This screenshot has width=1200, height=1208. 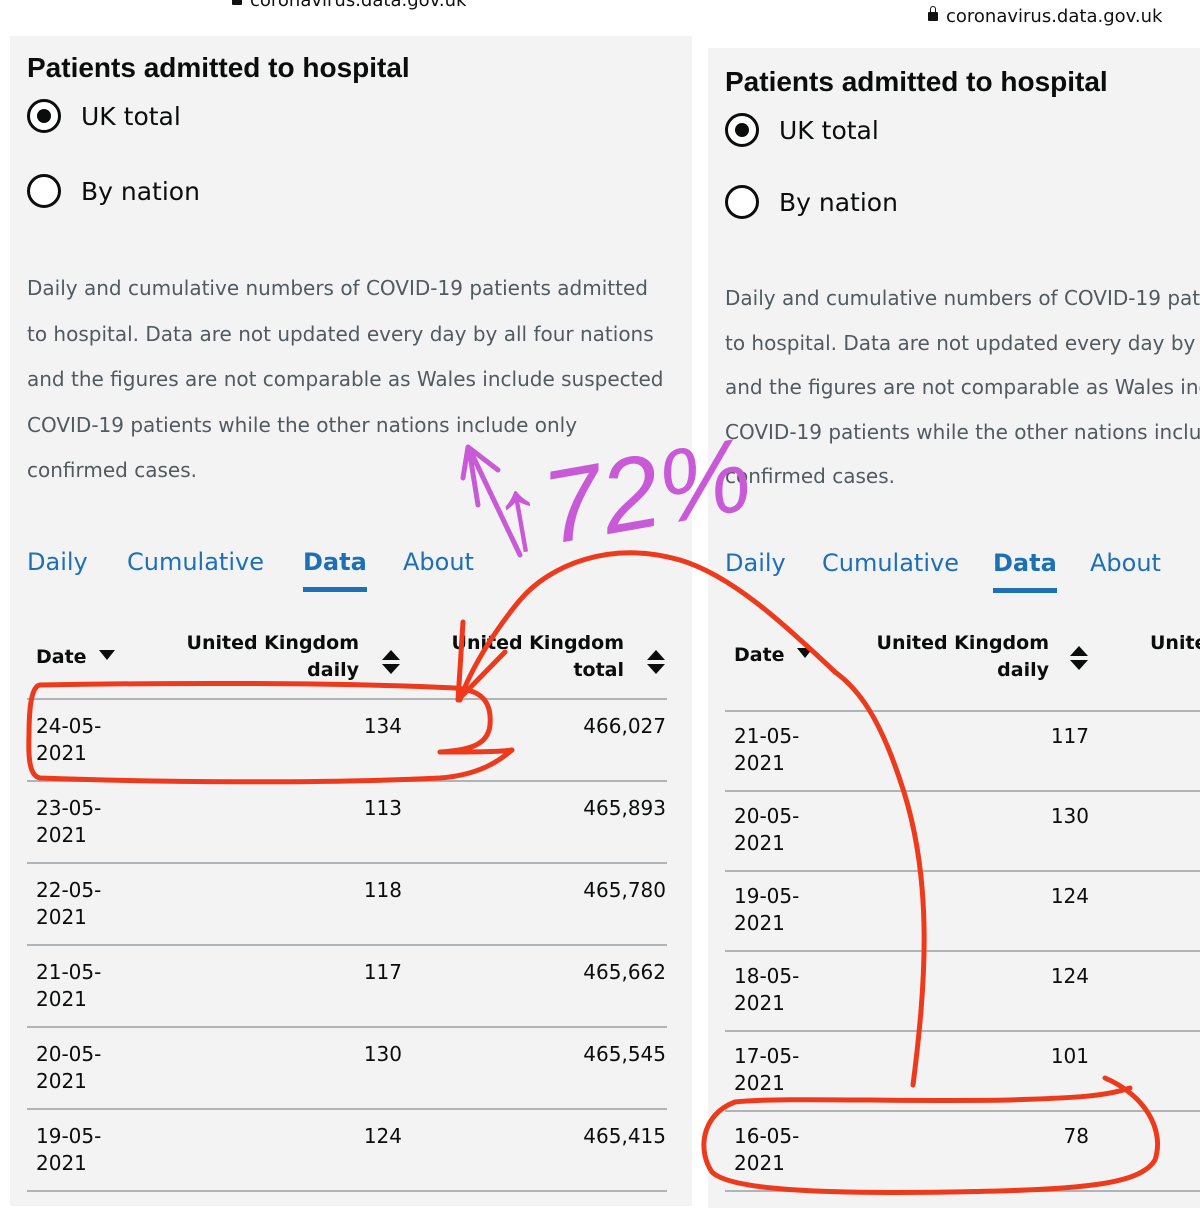 What do you see at coordinates (69, 808) in the screenshot?
I see `date-part: 23-05-` at bounding box center [69, 808].